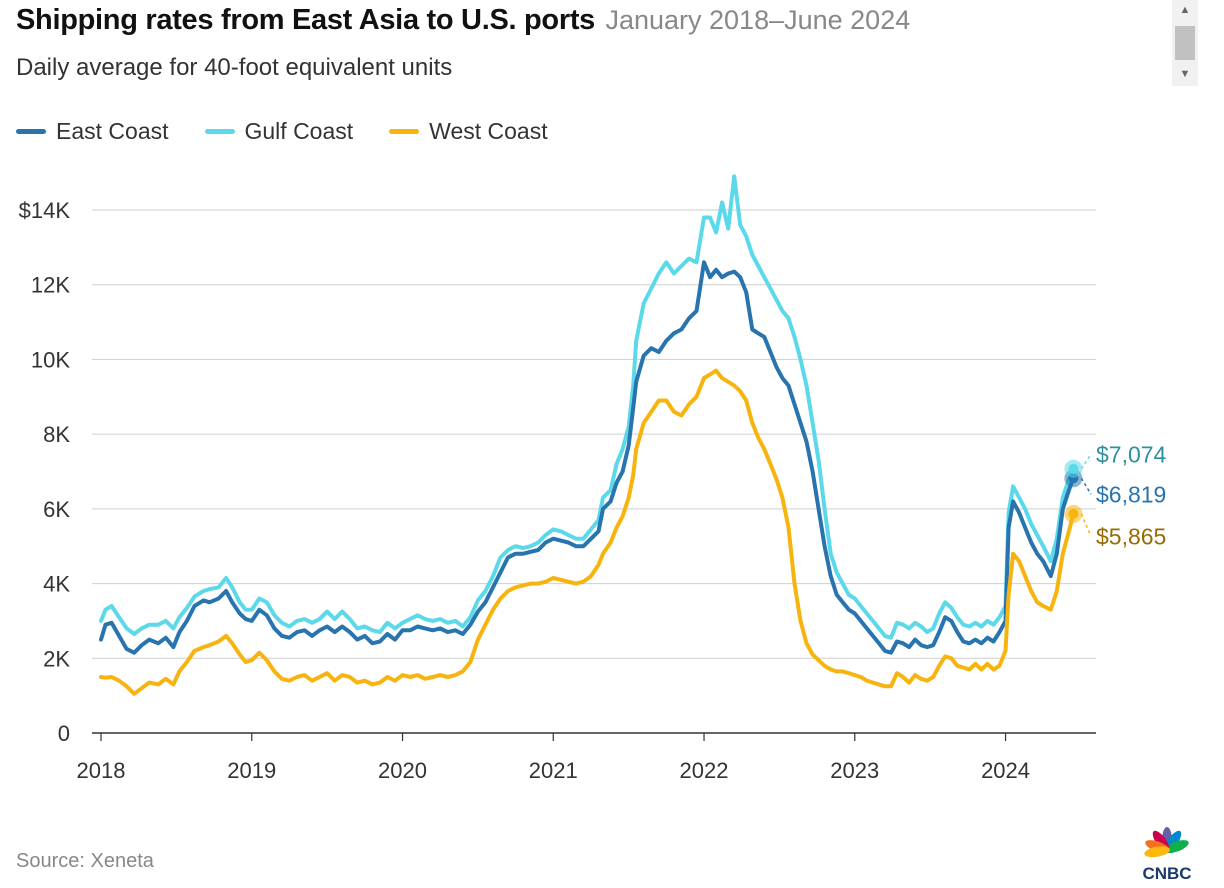 This screenshot has width=1224, height=888. Describe the element at coordinates (1005, 770) in the screenshot. I see `x-tick-label-2024: 2024` at that location.